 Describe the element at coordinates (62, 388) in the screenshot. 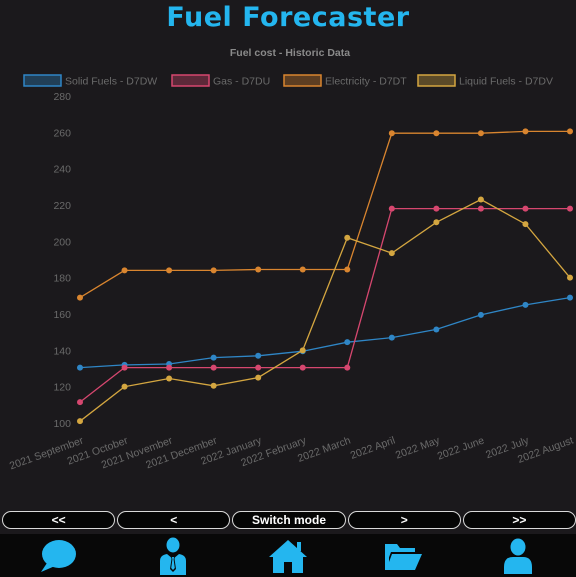

I see `y-tick-label: 120` at that location.